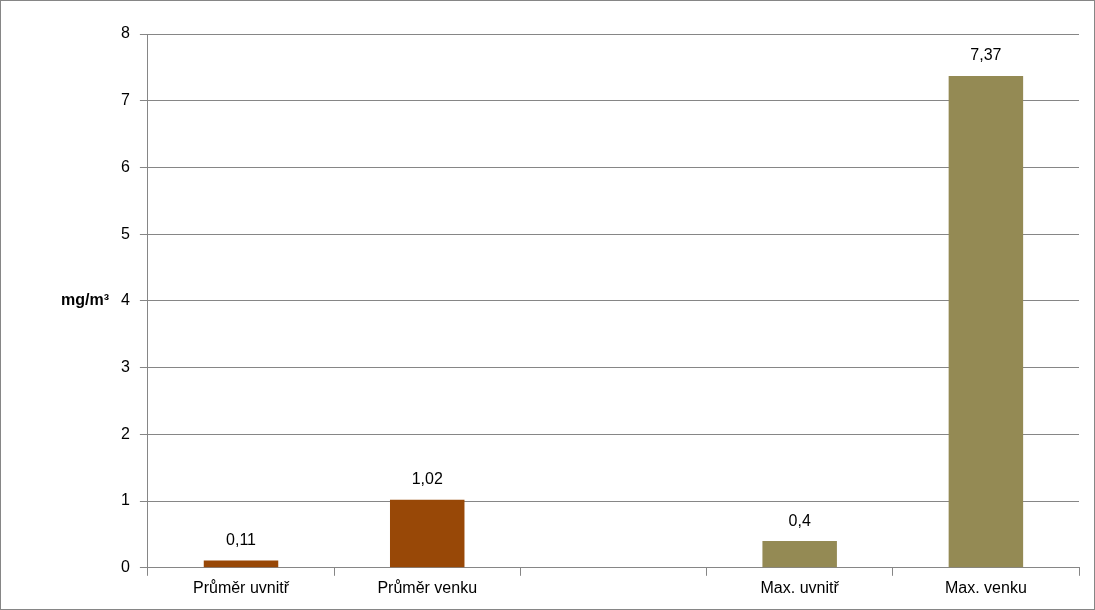 The width and height of the screenshot is (1095, 610). What do you see at coordinates (427, 479) in the screenshot?
I see `data-label: 1,02` at bounding box center [427, 479].